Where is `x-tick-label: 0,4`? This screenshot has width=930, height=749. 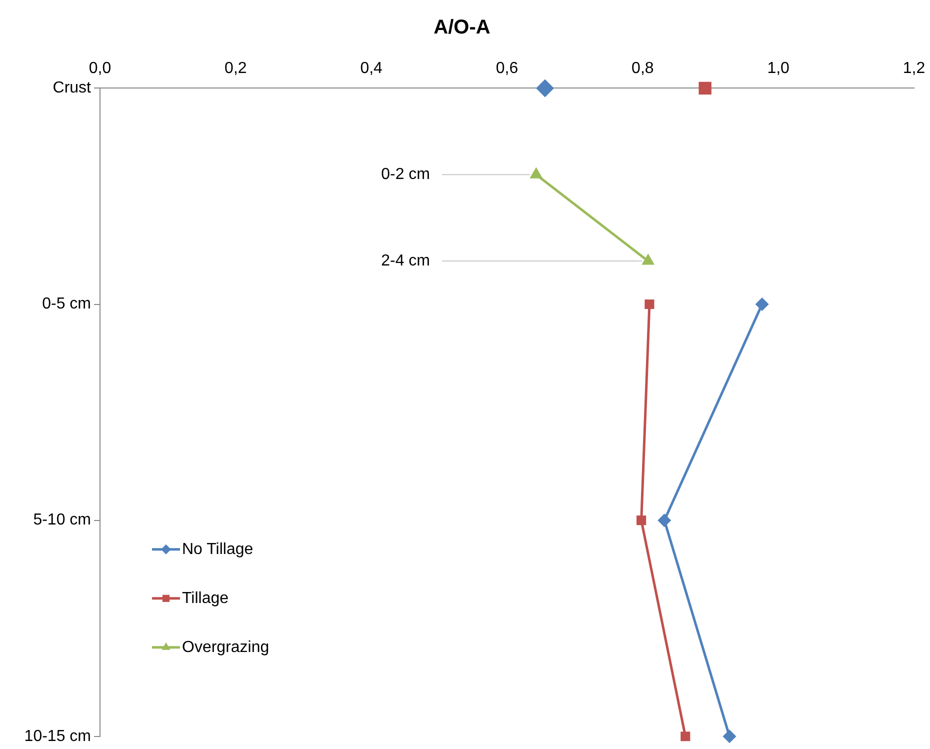
x-tick-label: 0,4 is located at coordinates (371, 69).